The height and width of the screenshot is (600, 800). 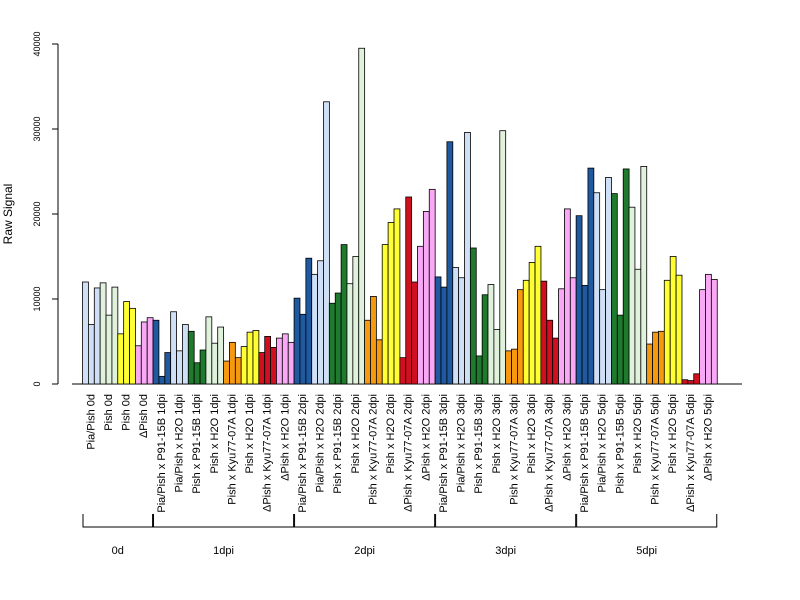 I want to click on x-tick-label: Pia/Pish 0d, so click(x=91, y=422).